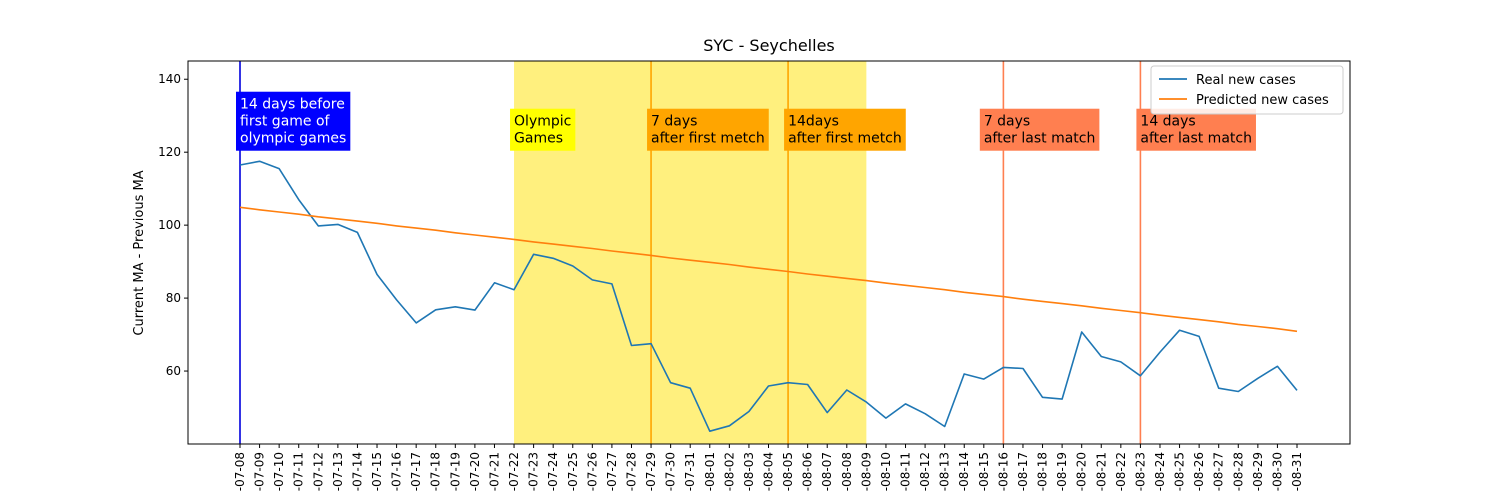 The width and height of the screenshot is (1500, 500). I want to click on x-tick-label: -07-24, so click(553, 471).